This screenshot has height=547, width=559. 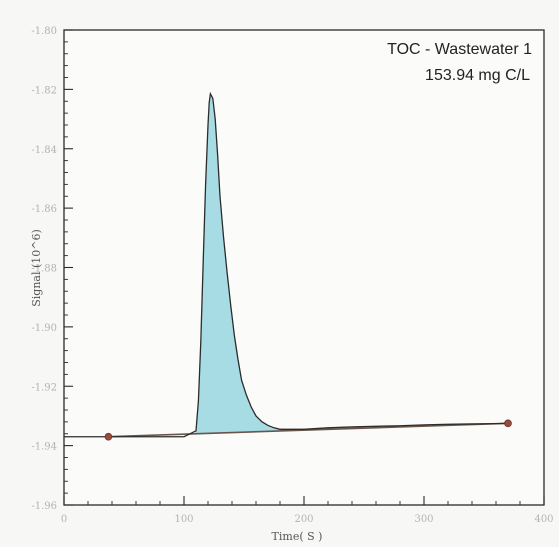 I want to click on y-tick-label: -1.82, so click(x=44, y=90).